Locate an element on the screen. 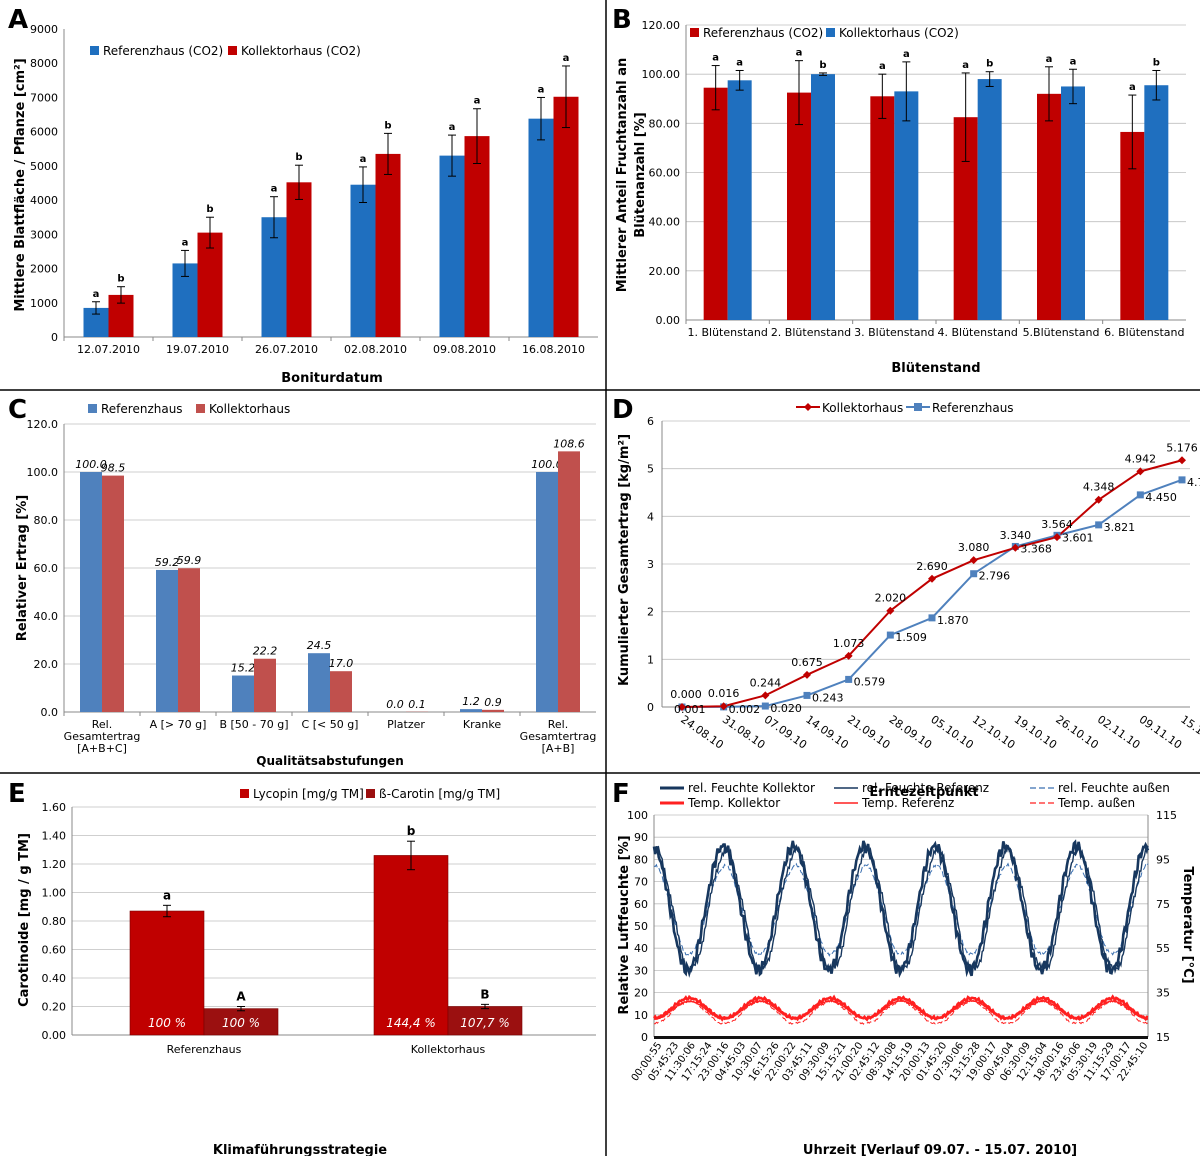 The width and height of the screenshot is (1200, 1156). data-label: 22.2 is located at coordinates (265, 651).